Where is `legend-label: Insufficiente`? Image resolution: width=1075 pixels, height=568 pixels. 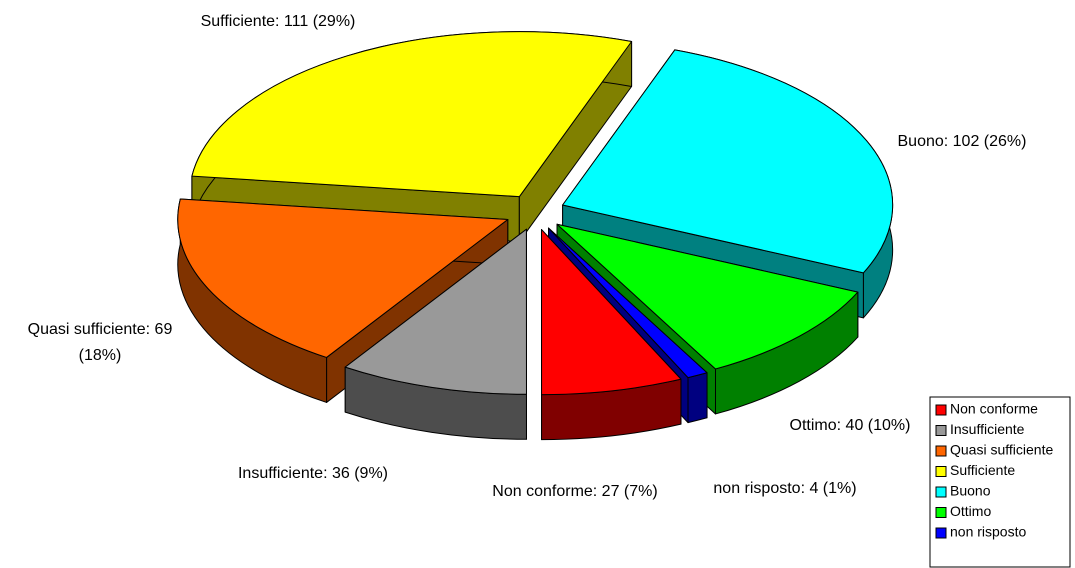
legend-label: Insufficiente is located at coordinates (987, 429).